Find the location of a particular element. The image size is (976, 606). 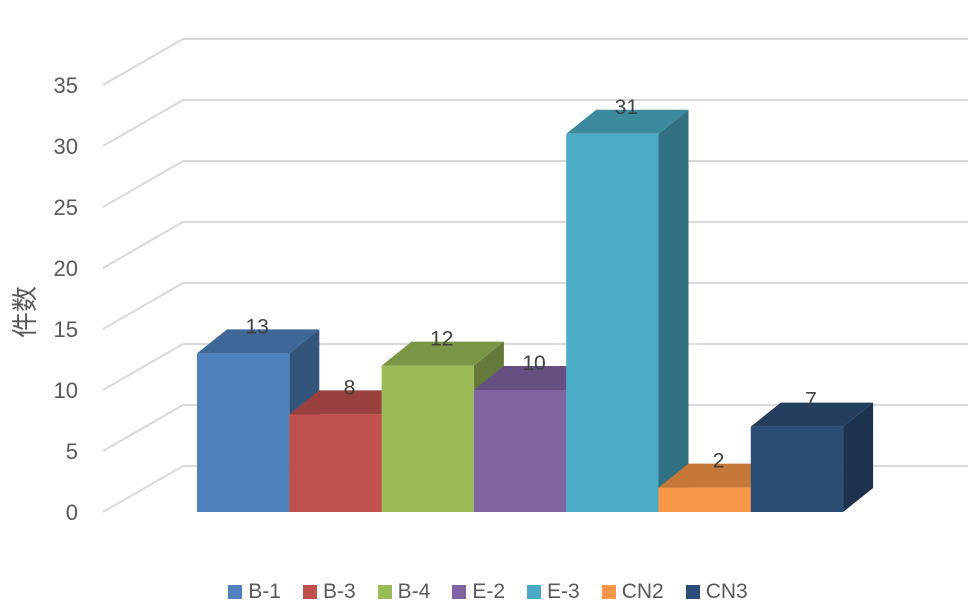

legend-label: B-1 is located at coordinates (264, 591).